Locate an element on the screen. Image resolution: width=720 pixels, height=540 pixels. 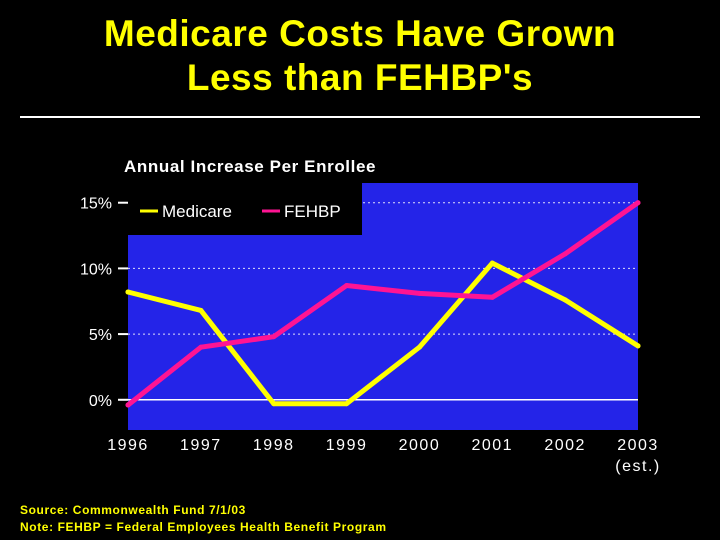
x-tick-label: 1996 is located at coordinates (128, 445).